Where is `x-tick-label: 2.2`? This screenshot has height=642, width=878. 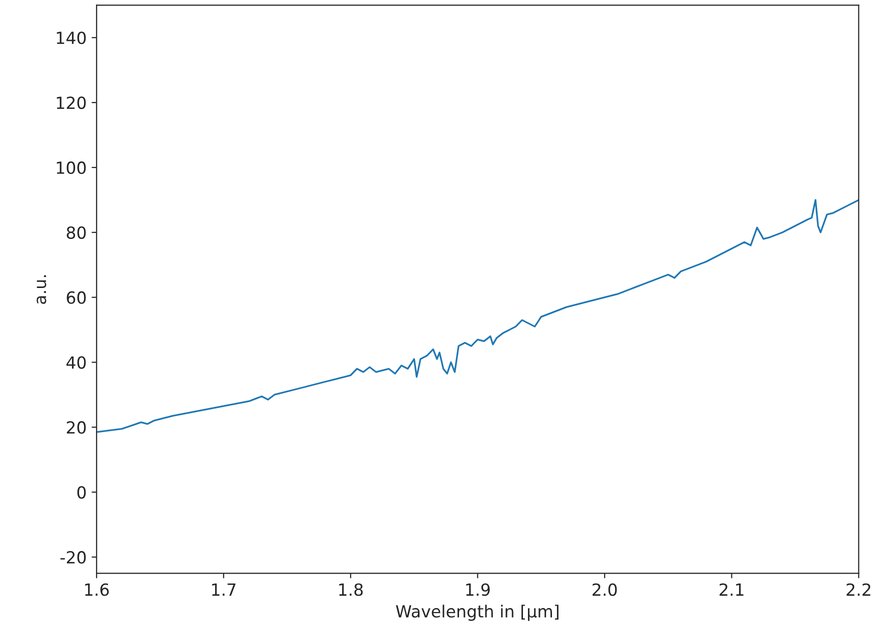
x-tick-label: 2.2 is located at coordinates (858, 589).